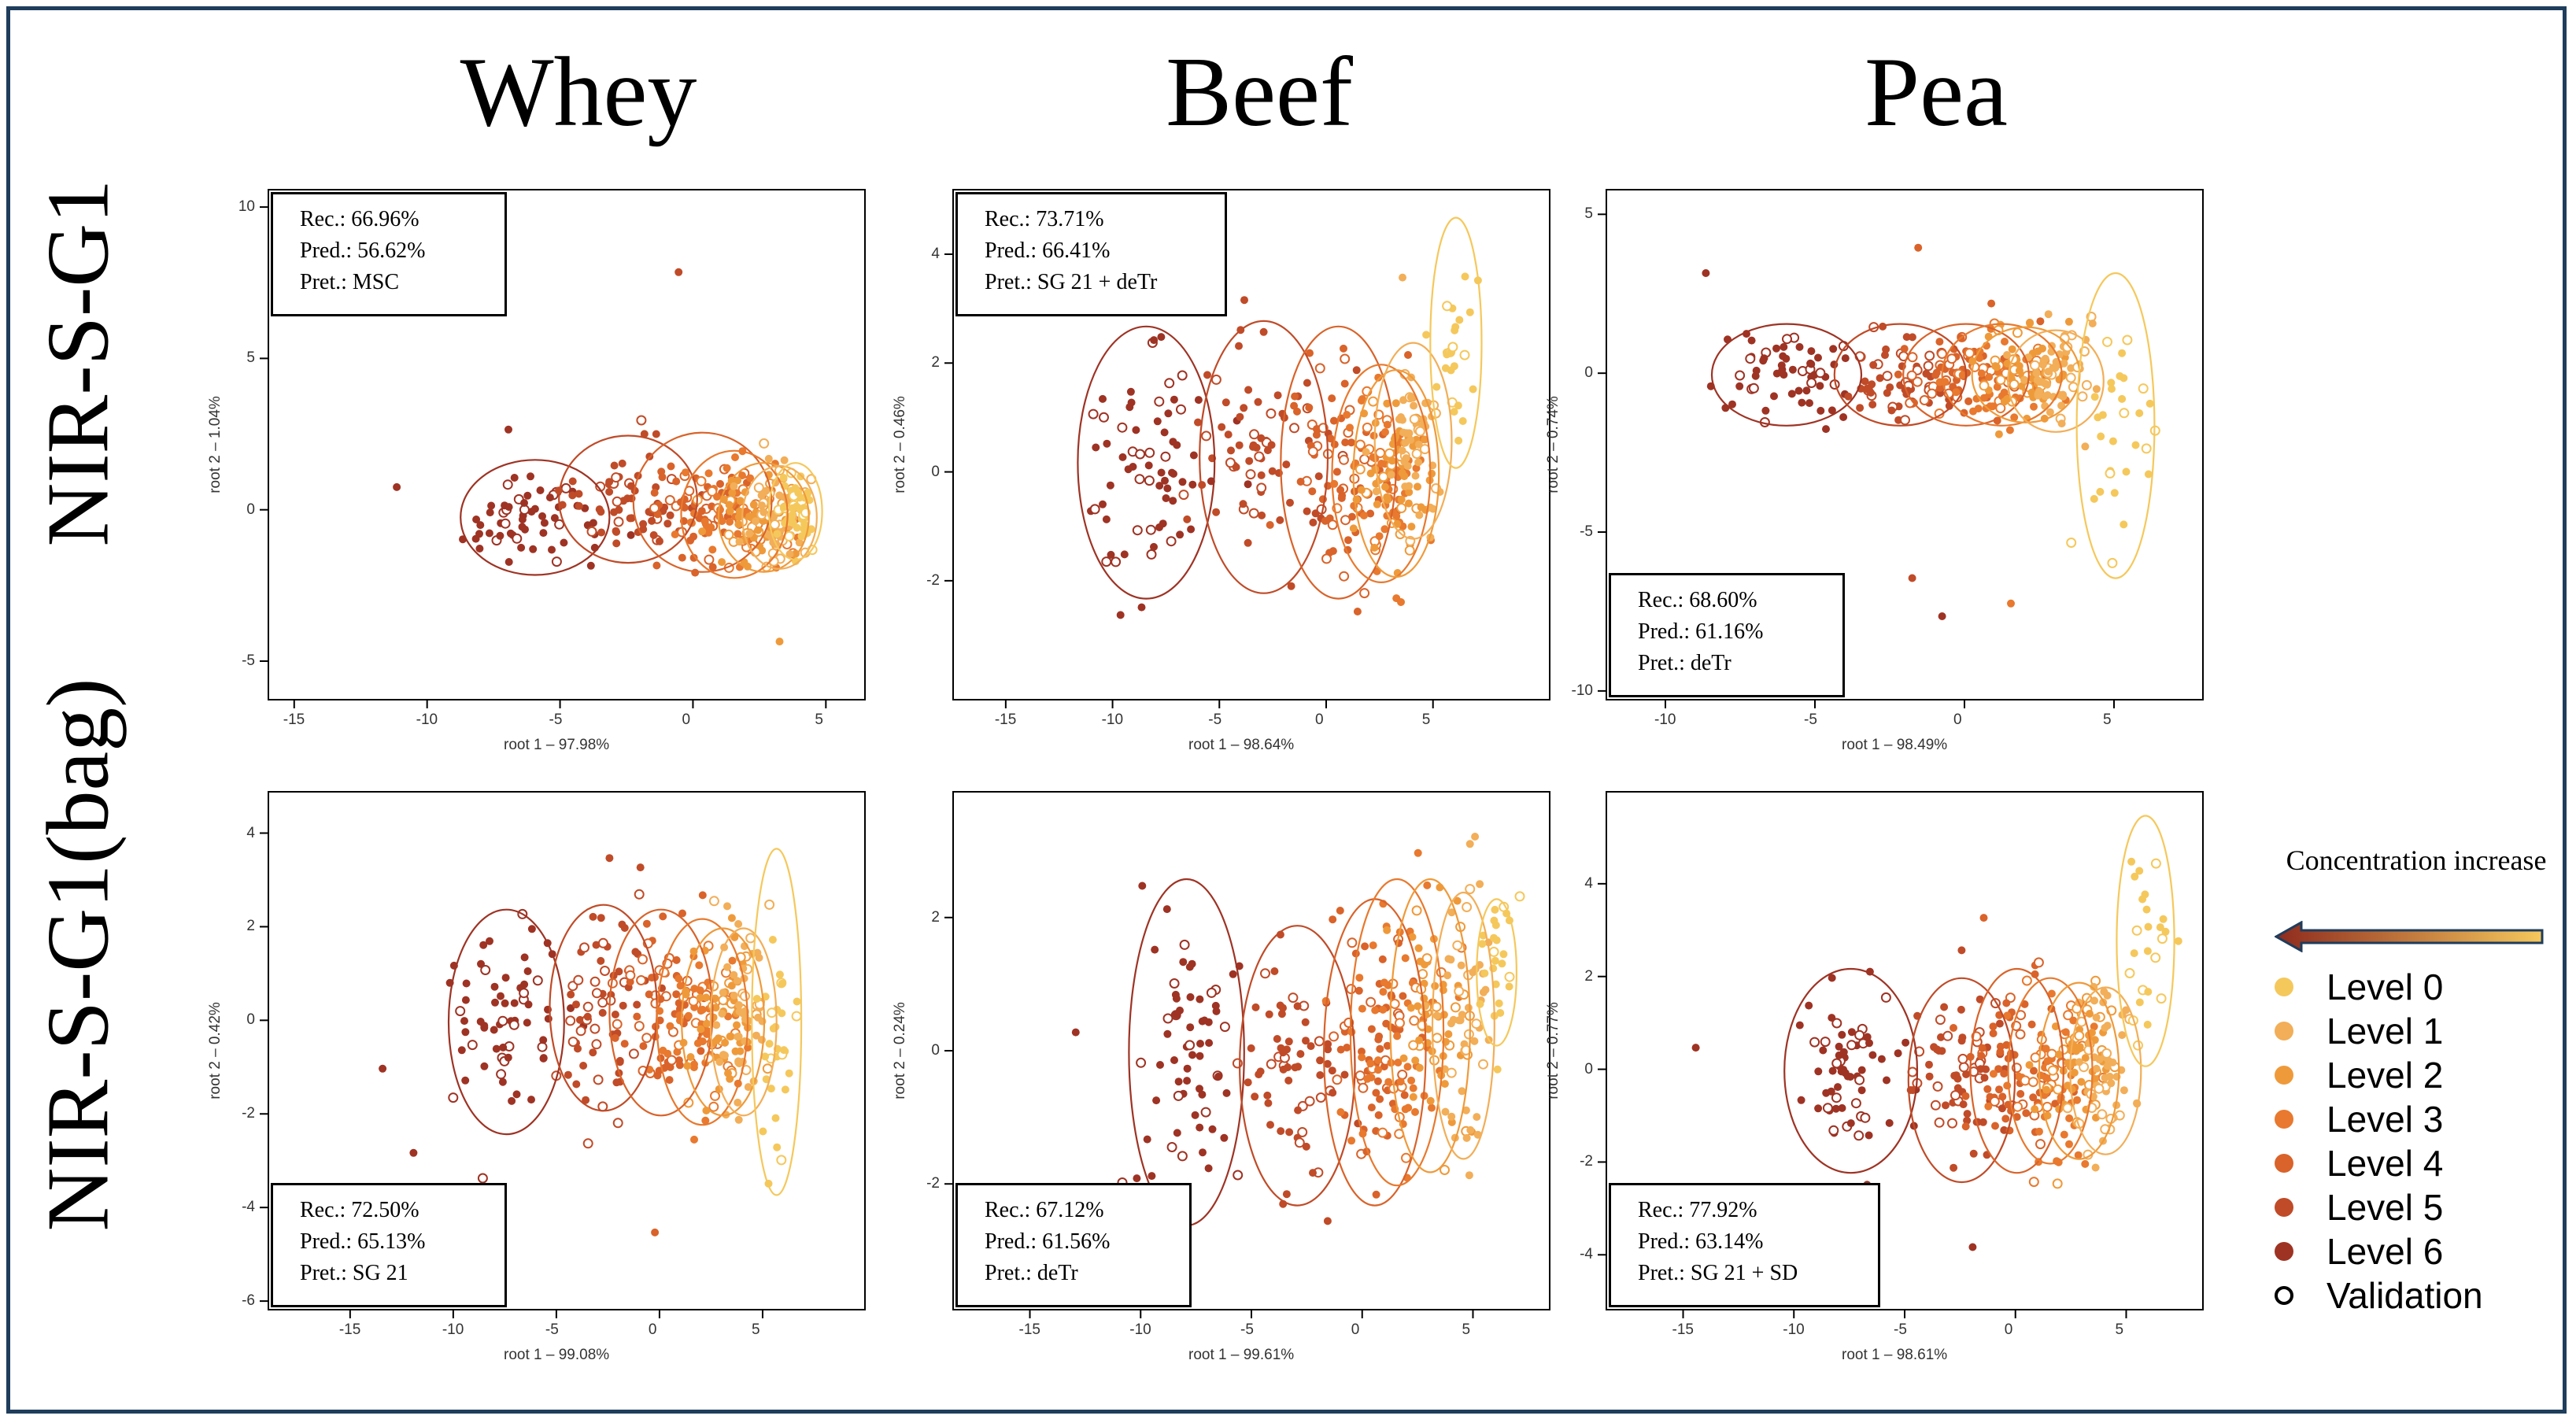 The width and height of the screenshot is (2576, 1423). What do you see at coordinates (1031, 1273) in the screenshot?
I see `info-pret: Pret.: deTr` at bounding box center [1031, 1273].